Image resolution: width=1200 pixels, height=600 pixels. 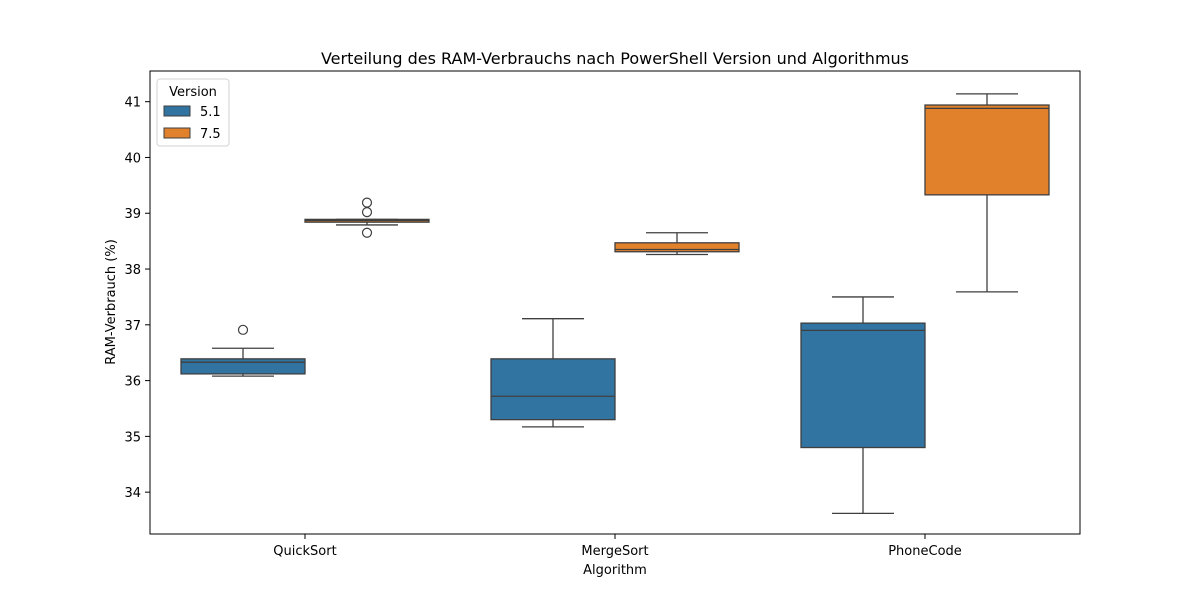 I want to click on y-axis: 34 35 36 37 38 39 40 41, so click(x=137, y=298).